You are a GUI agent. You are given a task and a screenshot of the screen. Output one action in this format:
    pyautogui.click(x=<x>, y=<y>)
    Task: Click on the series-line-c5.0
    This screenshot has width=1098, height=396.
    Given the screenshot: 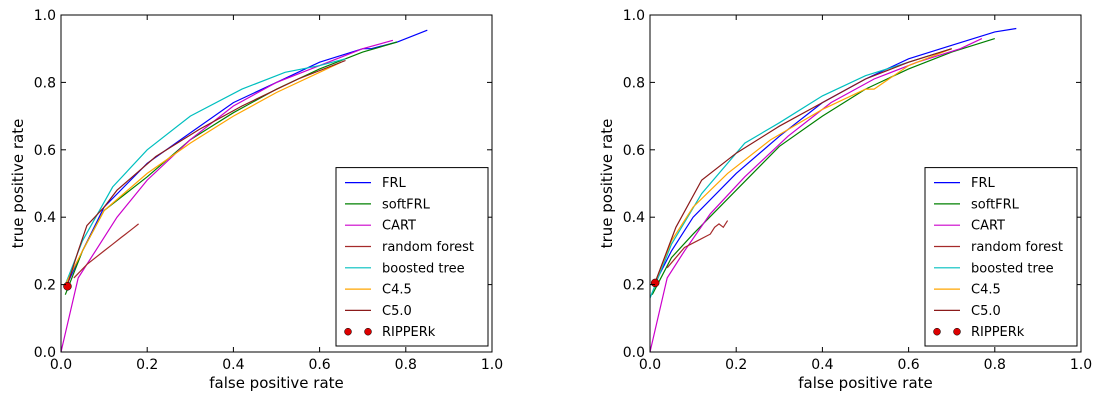 What is the action you would take?
    pyautogui.click(x=206, y=172)
    